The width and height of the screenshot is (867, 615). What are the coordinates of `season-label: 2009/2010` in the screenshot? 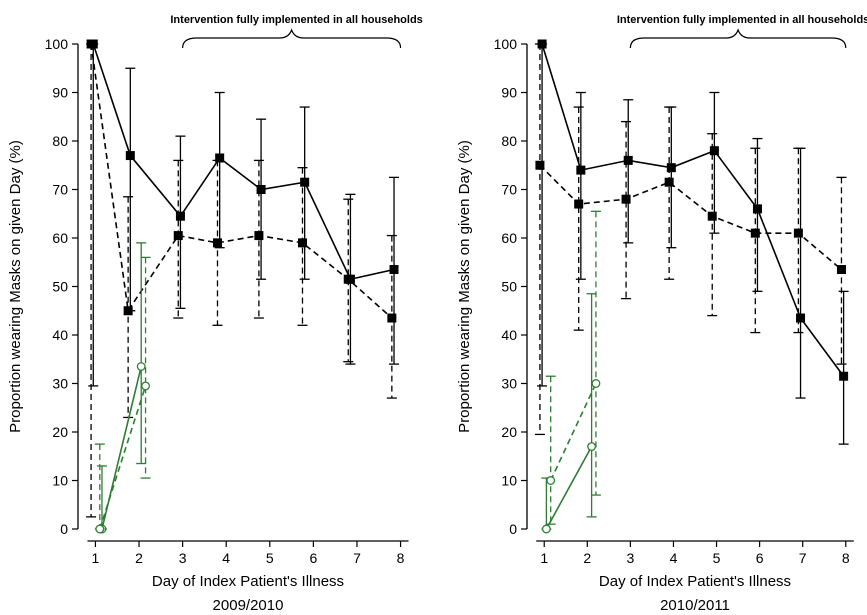 It's located at (248, 605).